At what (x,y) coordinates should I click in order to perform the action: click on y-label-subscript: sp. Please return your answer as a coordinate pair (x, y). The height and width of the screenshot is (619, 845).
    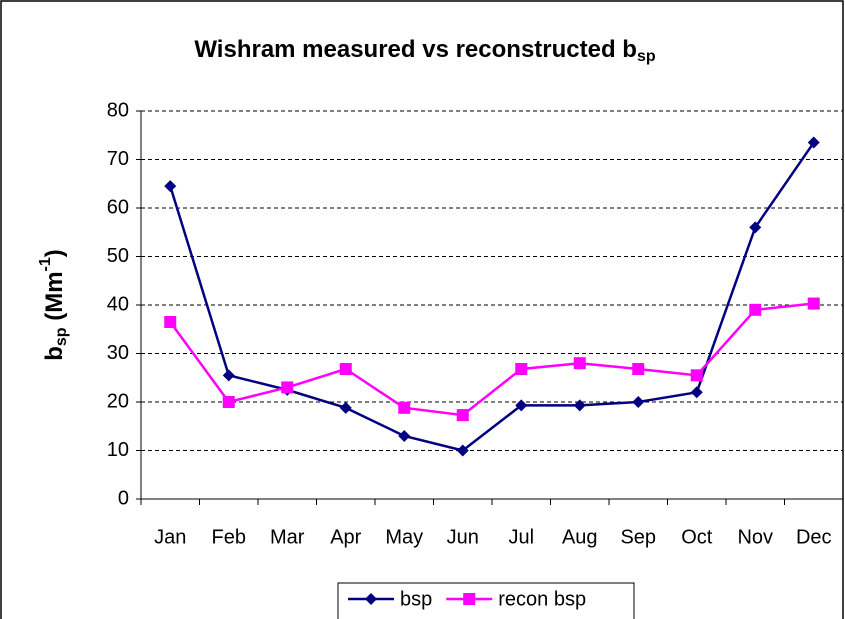
    Looking at the image, I should click on (61, 336).